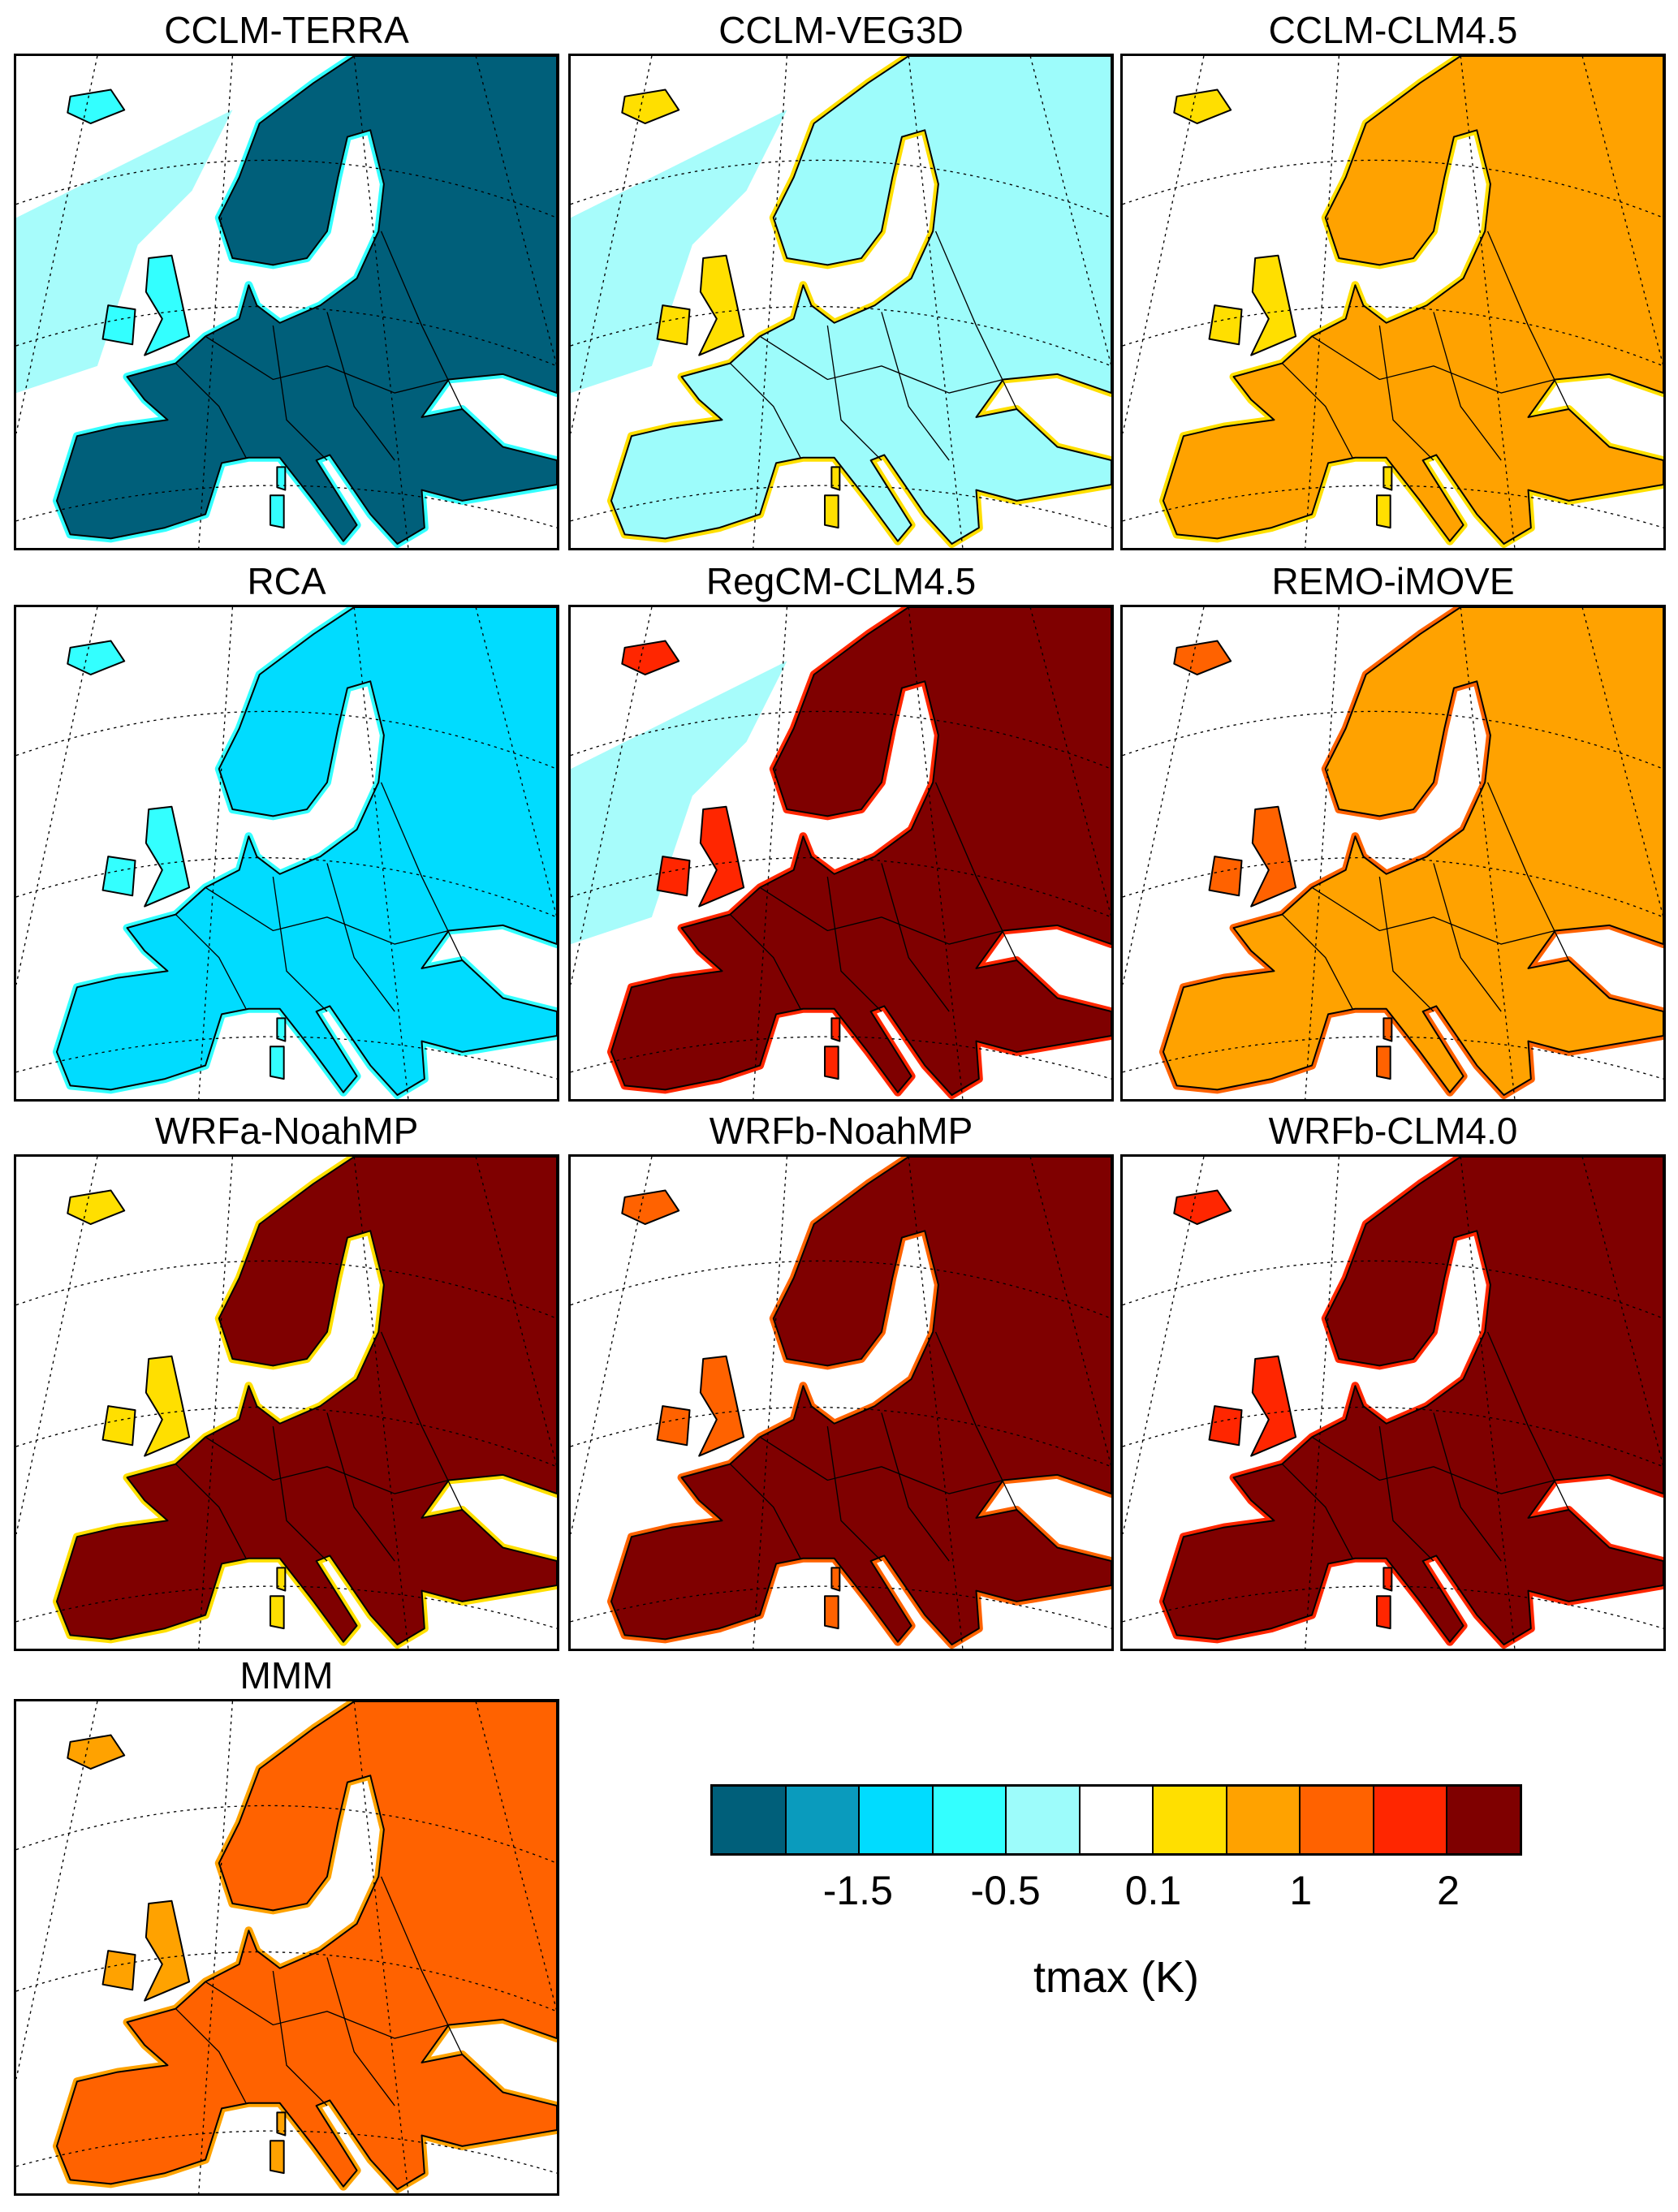 This screenshot has height=2212, width=1678. What do you see at coordinates (841, 1131) in the screenshot?
I see `panel-title: WRFb-NoahMP` at bounding box center [841, 1131].